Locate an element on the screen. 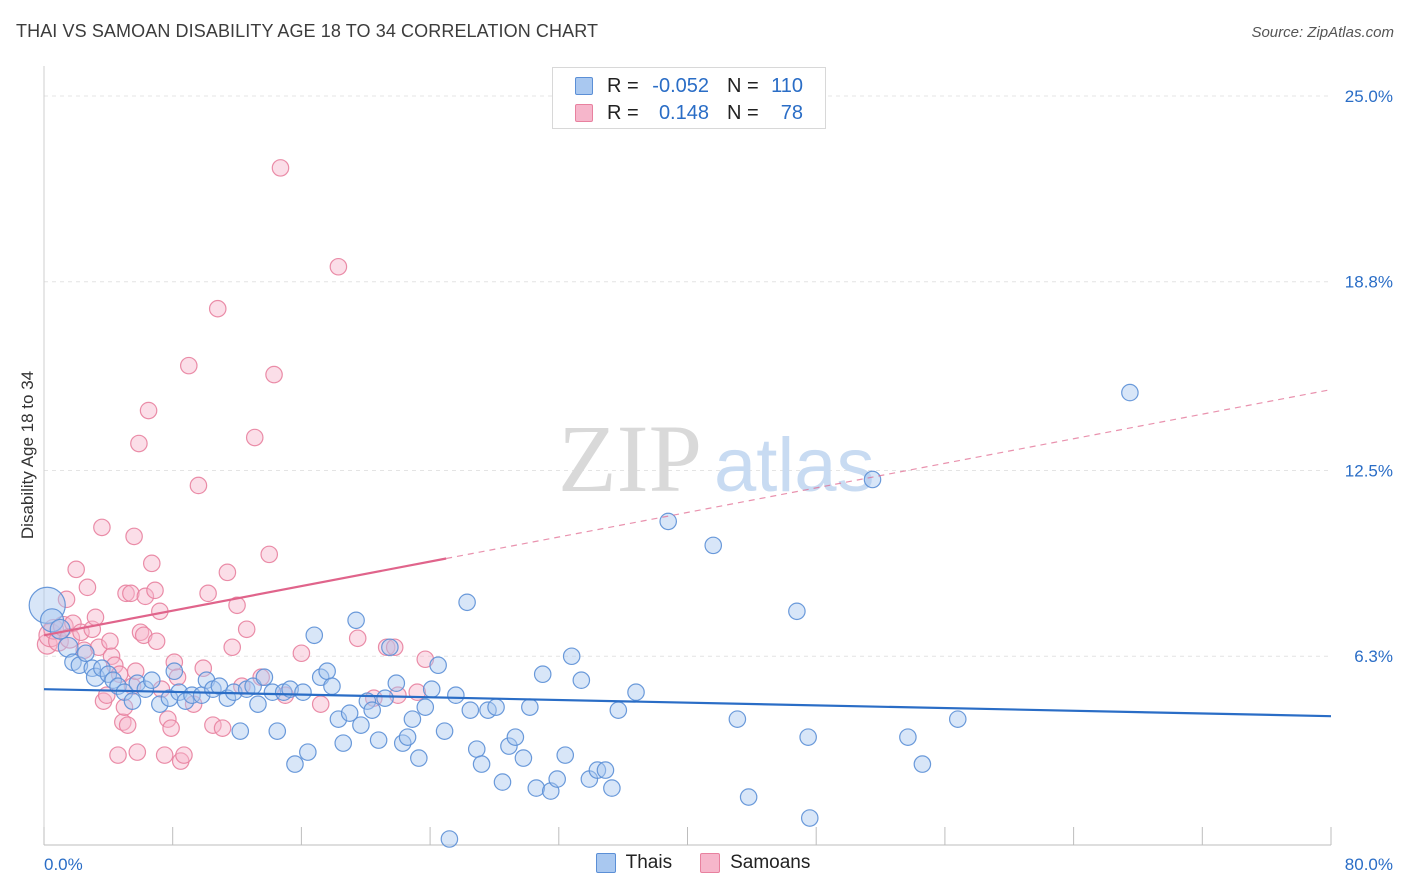  watermark: ZIP atlas is located at coordinates (716, 458).